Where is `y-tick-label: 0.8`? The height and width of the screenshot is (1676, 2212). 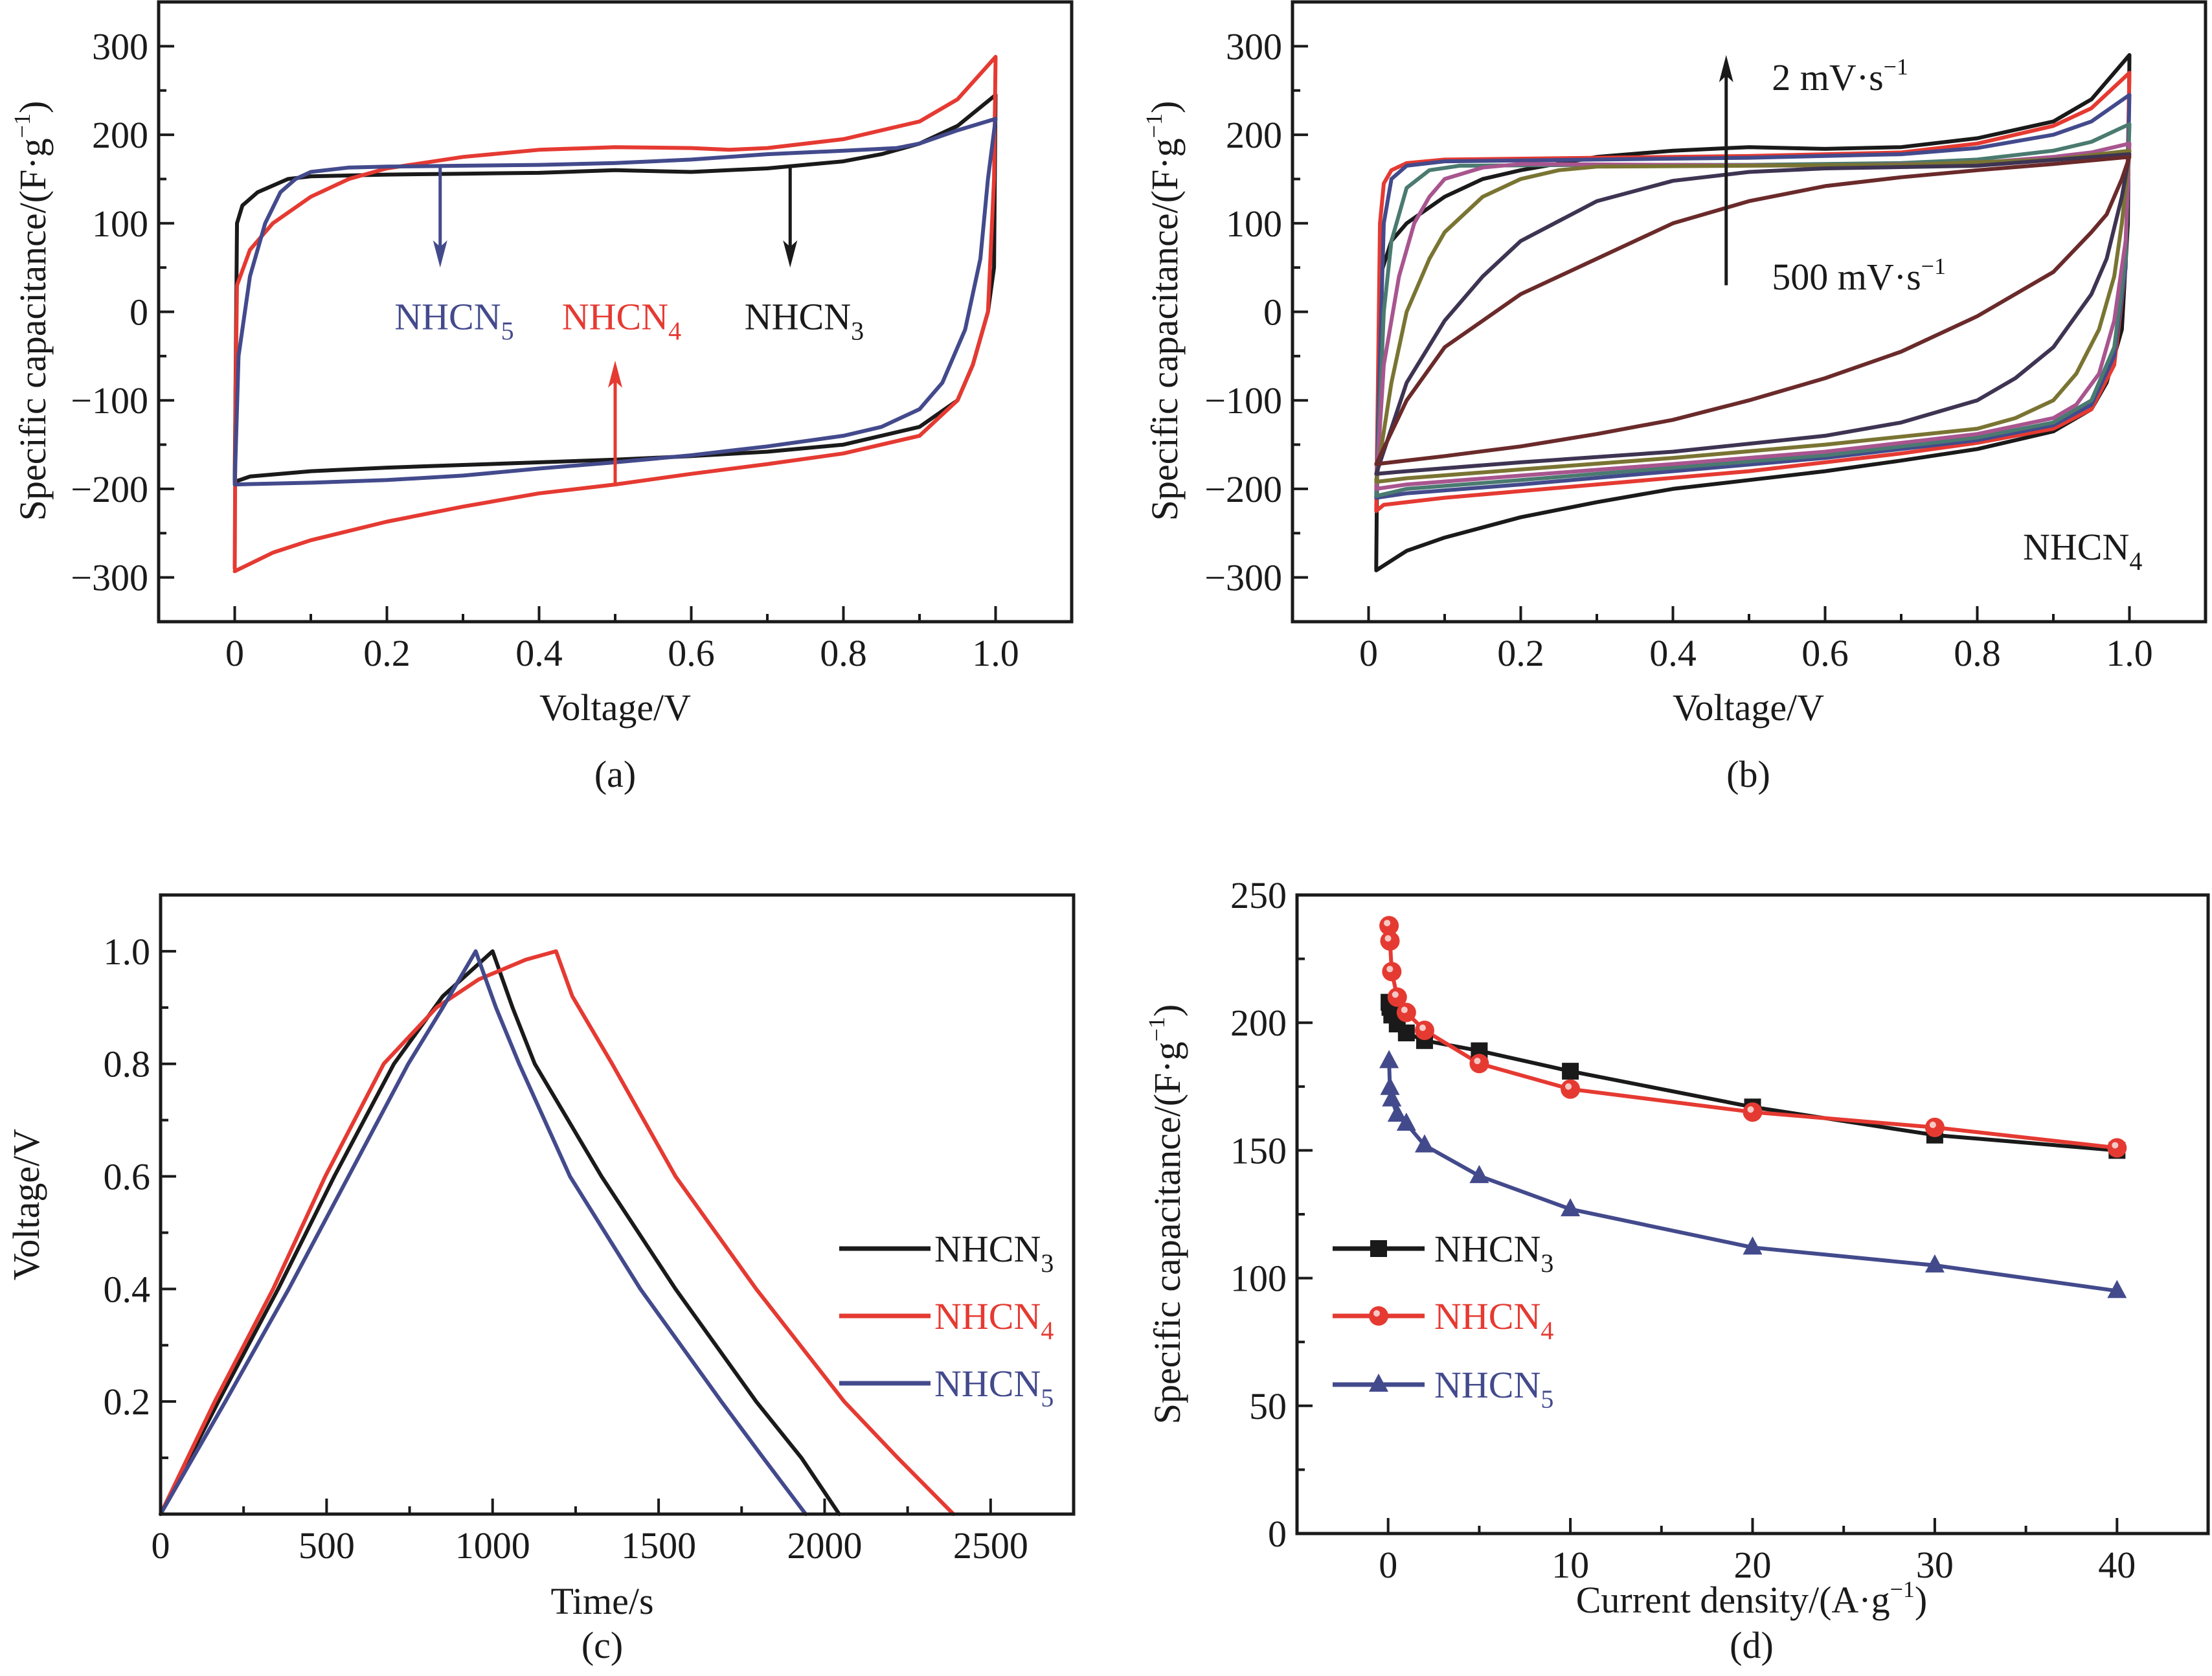
y-tick-label: 0.8 is located at coordinates (128, 1064).